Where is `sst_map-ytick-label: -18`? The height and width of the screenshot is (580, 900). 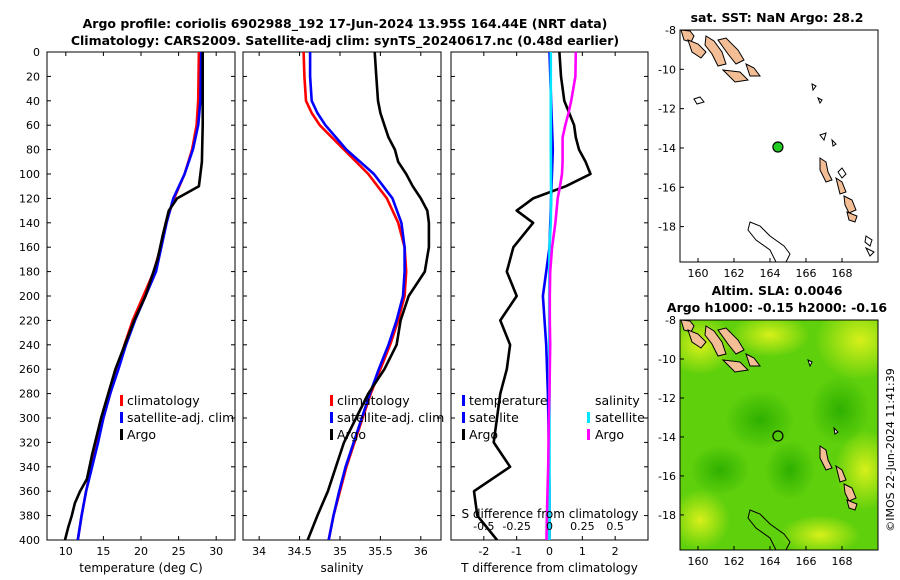 sst_map-ytick-label: -18 is located at coordinates (667, 227).